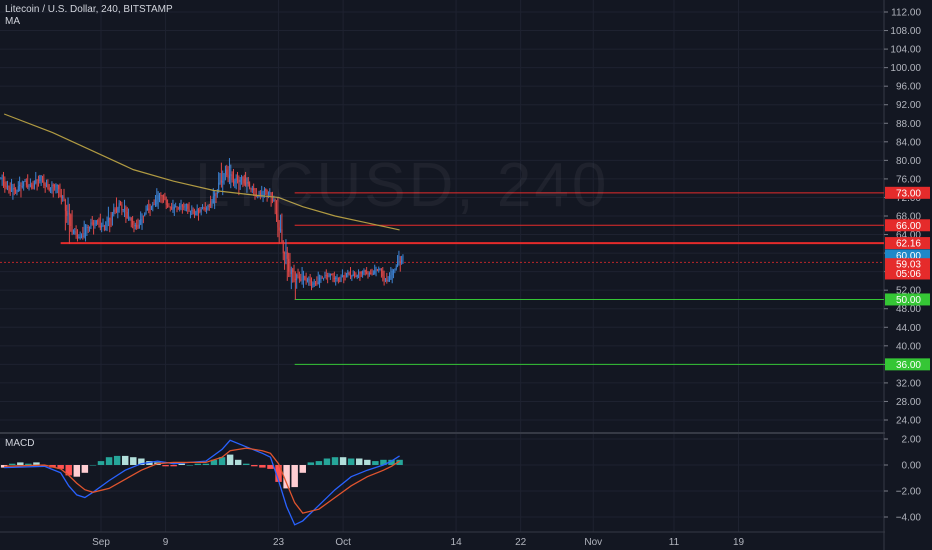  I want to click on price-tick-label: 64.00, so click(908, 235).